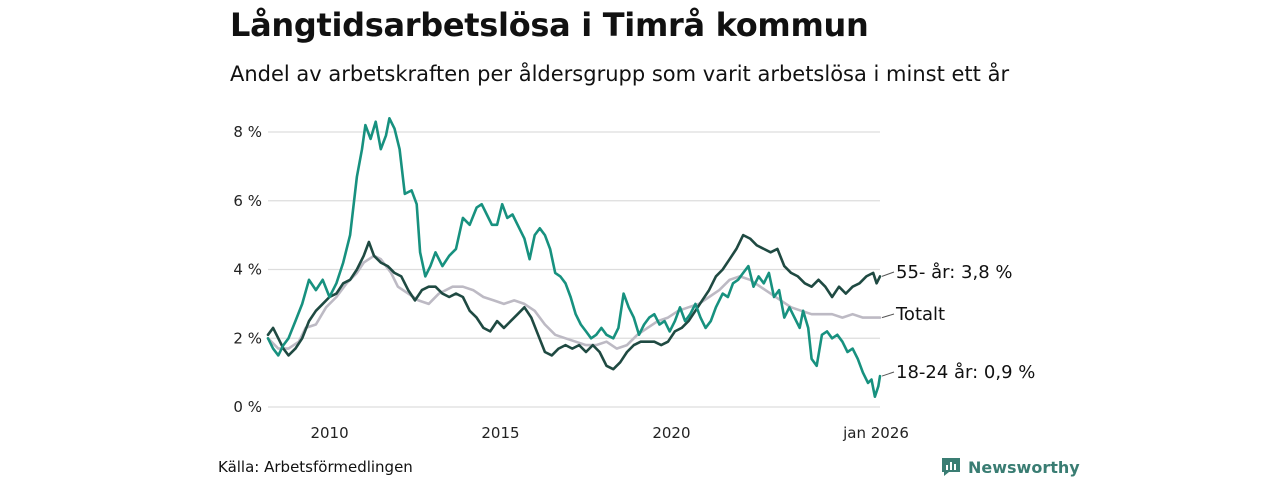 Image resolution: width=1280 pixels, height=480 pixels. I want to click on y-tick-label: 4 %, so click(247, 270).